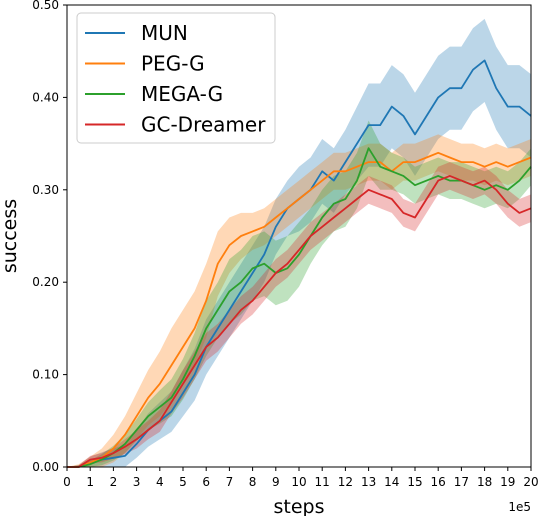  Describe the element at coordinates (182, 94) in the screenshot. I see `legend-label-mega-g: MEGA-G` at that location.